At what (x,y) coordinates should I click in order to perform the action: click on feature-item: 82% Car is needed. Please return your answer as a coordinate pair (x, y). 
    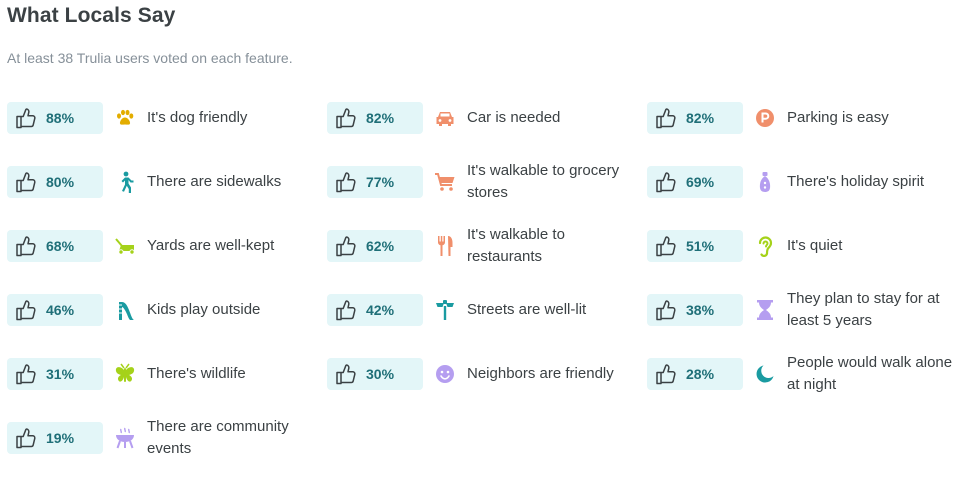
    Looking at the image, I should click on (487, 134).